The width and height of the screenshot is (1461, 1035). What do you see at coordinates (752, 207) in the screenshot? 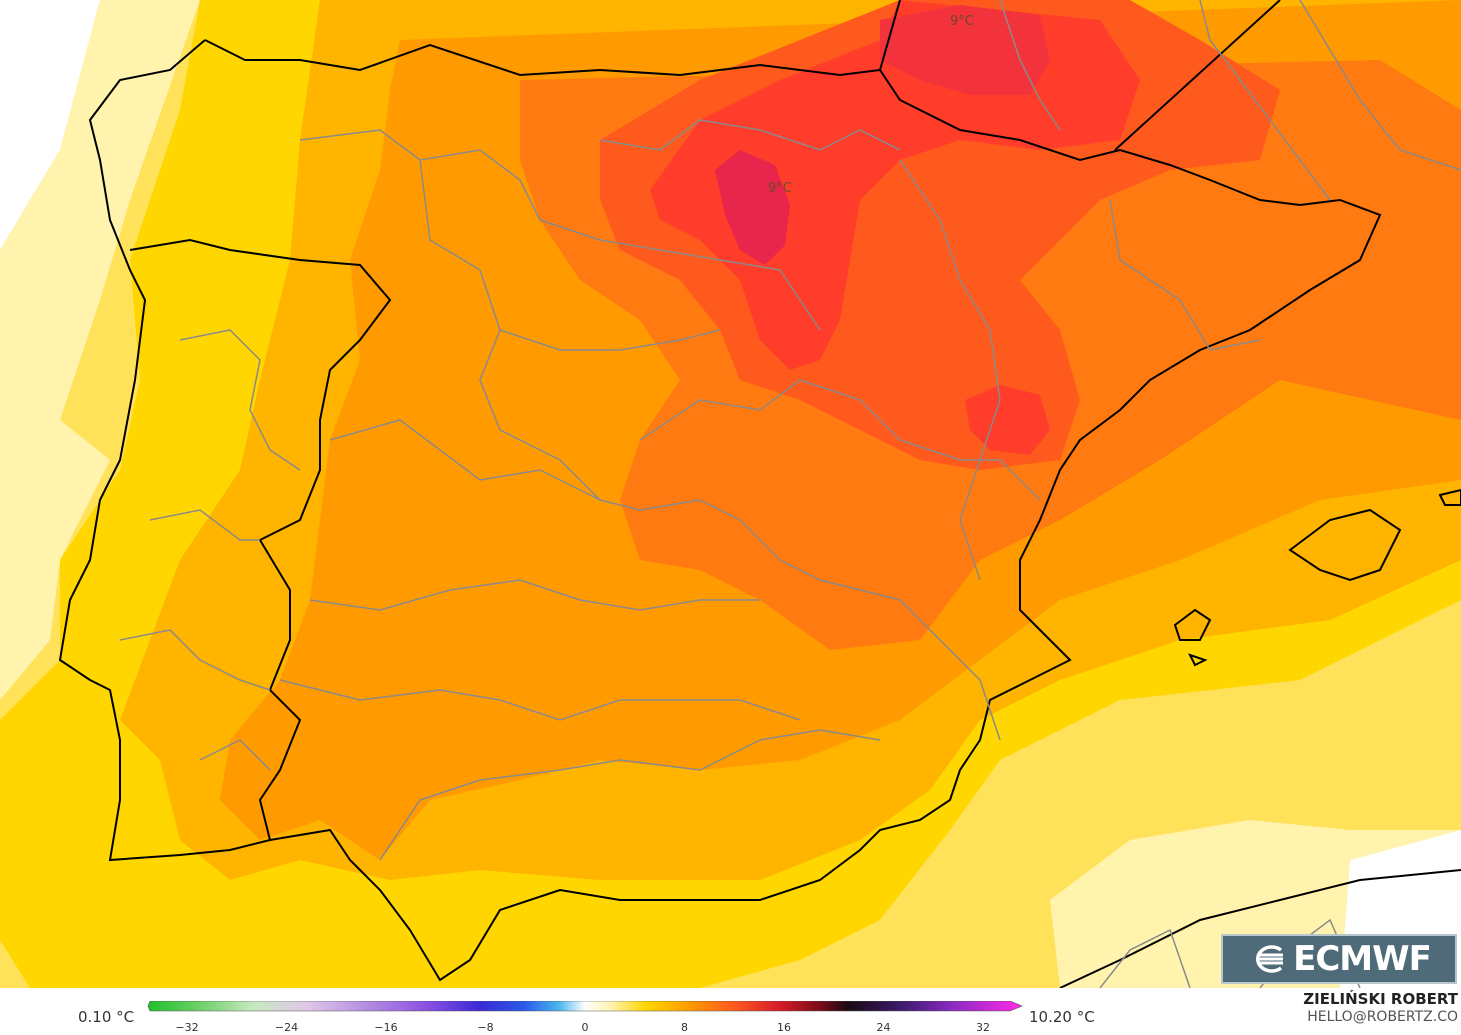
I see `zone-crimson` at bounding box center [752, 207].